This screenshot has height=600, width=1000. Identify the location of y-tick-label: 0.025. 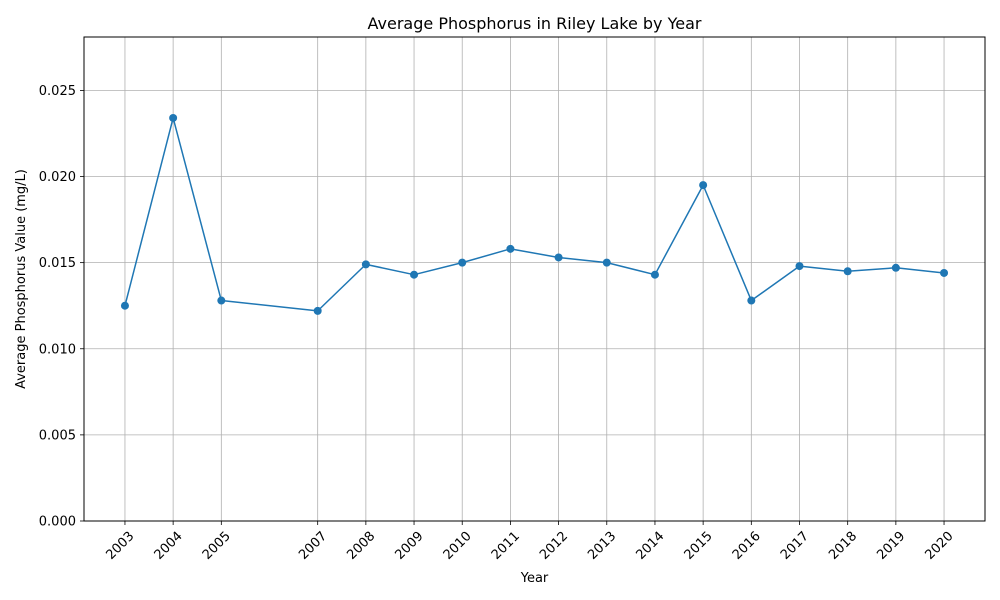
(57, 91).